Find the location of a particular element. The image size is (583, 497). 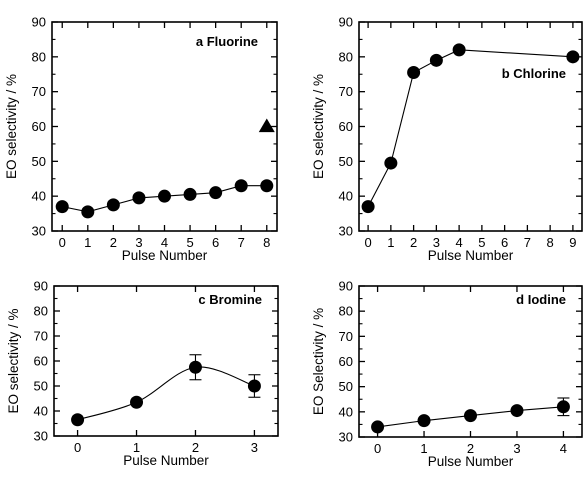

triangle-marker is located at coordinates (266, 125).